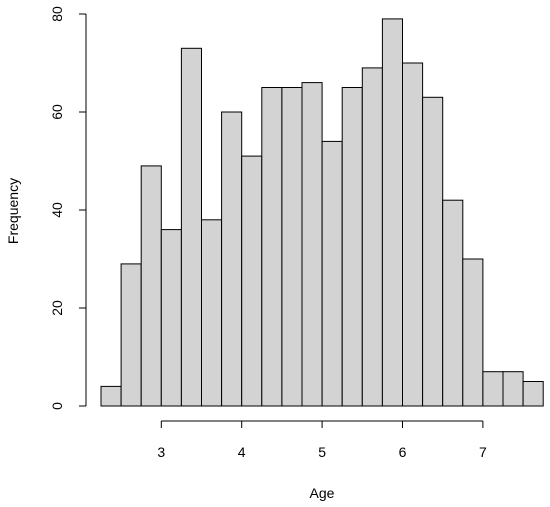  I want to click on x-axis-ticks: 3 4 5 6 7, so click(322, 440).